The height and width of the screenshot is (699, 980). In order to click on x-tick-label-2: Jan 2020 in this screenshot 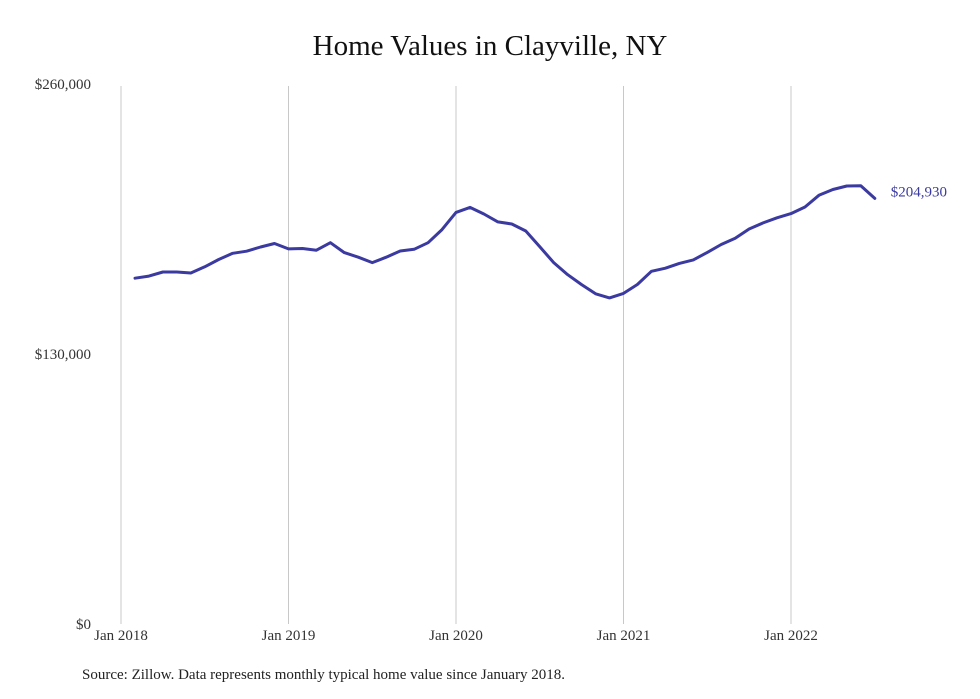, I will do `click(456, 636)`.